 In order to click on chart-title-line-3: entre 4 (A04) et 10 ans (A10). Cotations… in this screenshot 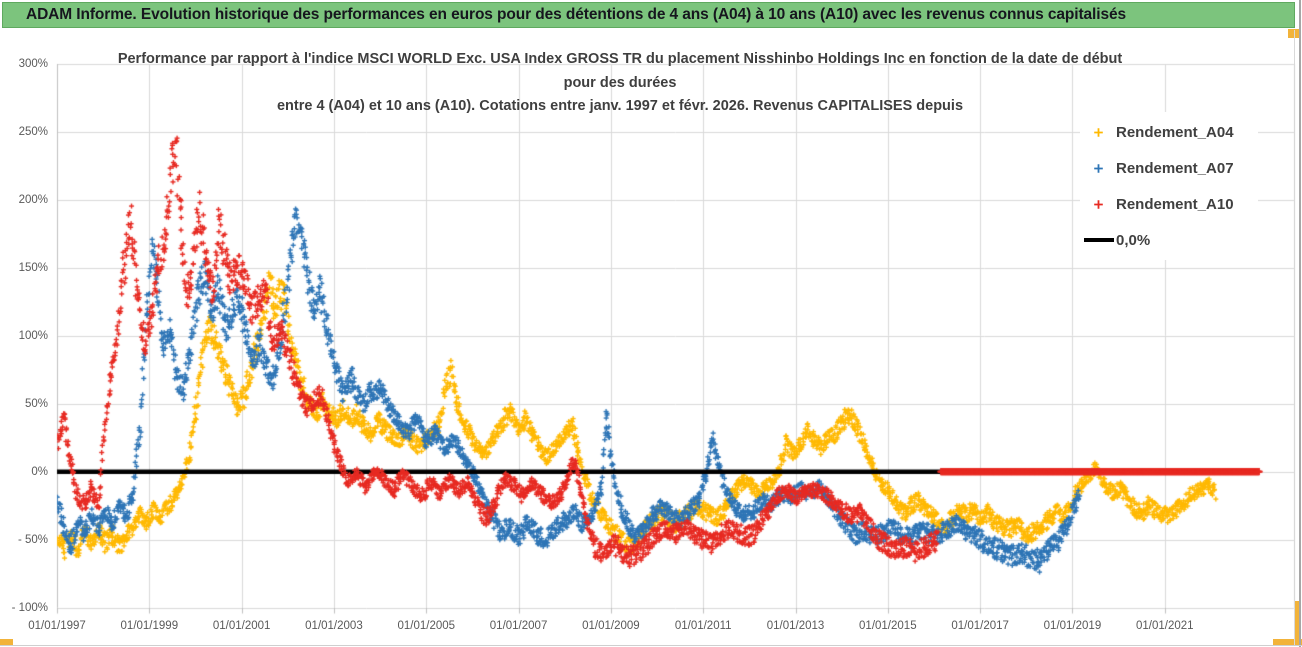, I will do `click(620, 106)`.